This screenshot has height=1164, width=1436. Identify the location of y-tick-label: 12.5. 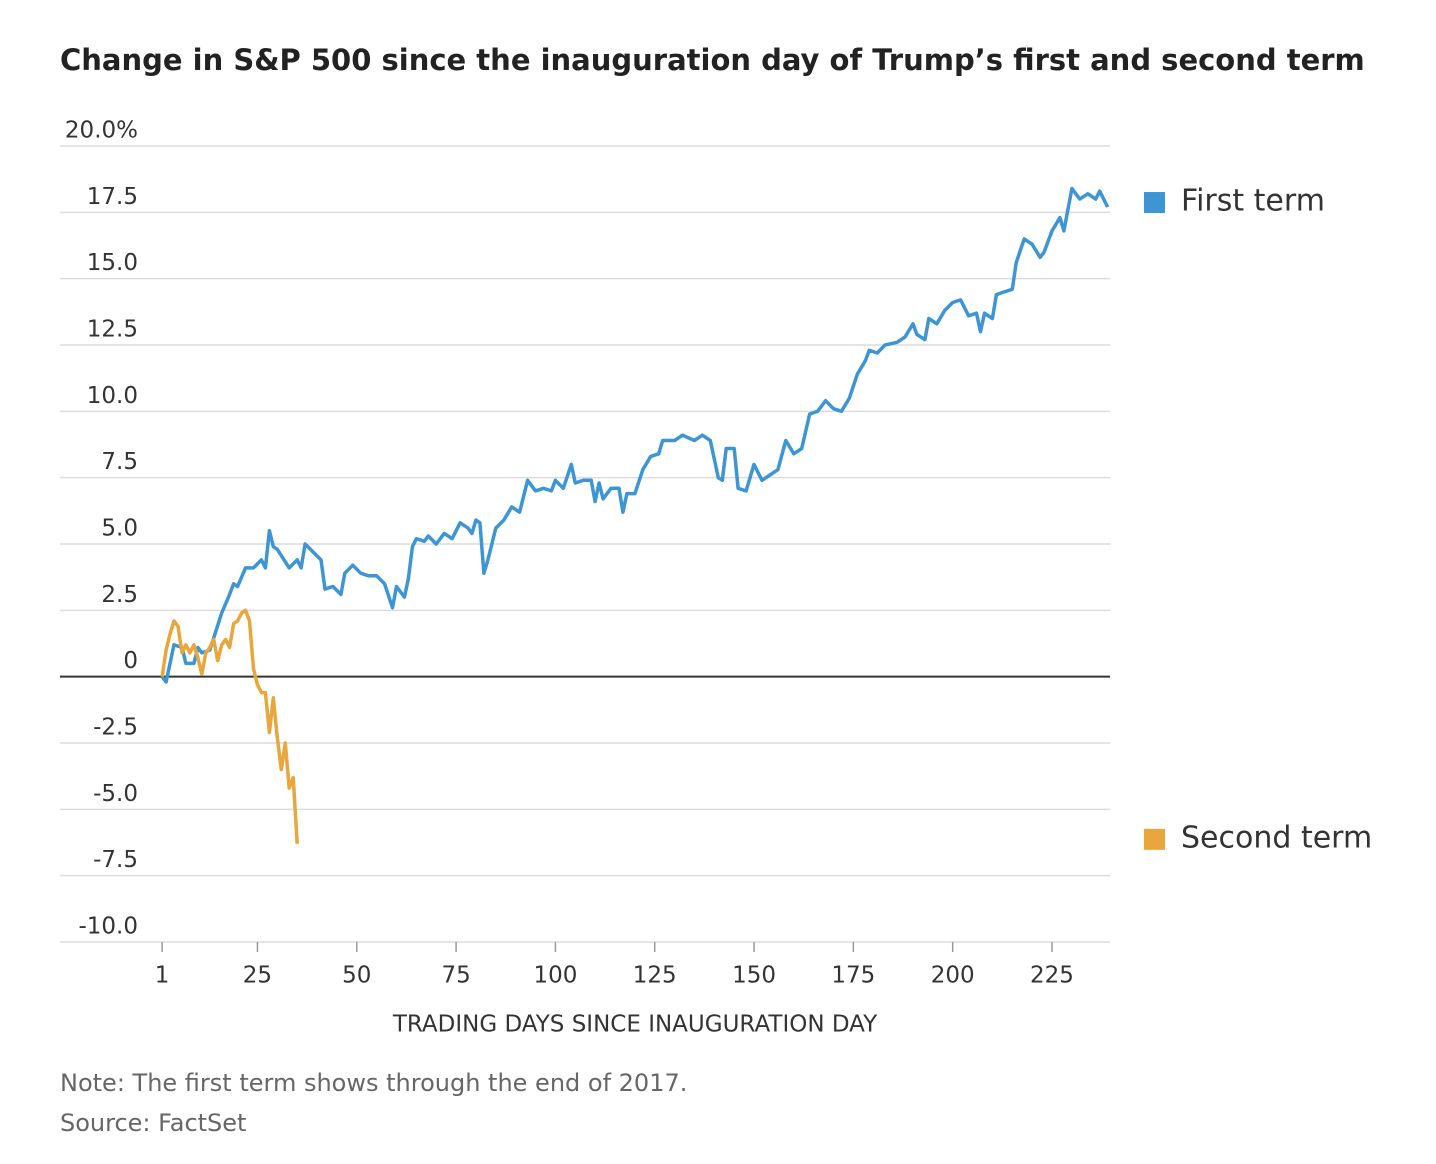
(112, 330).